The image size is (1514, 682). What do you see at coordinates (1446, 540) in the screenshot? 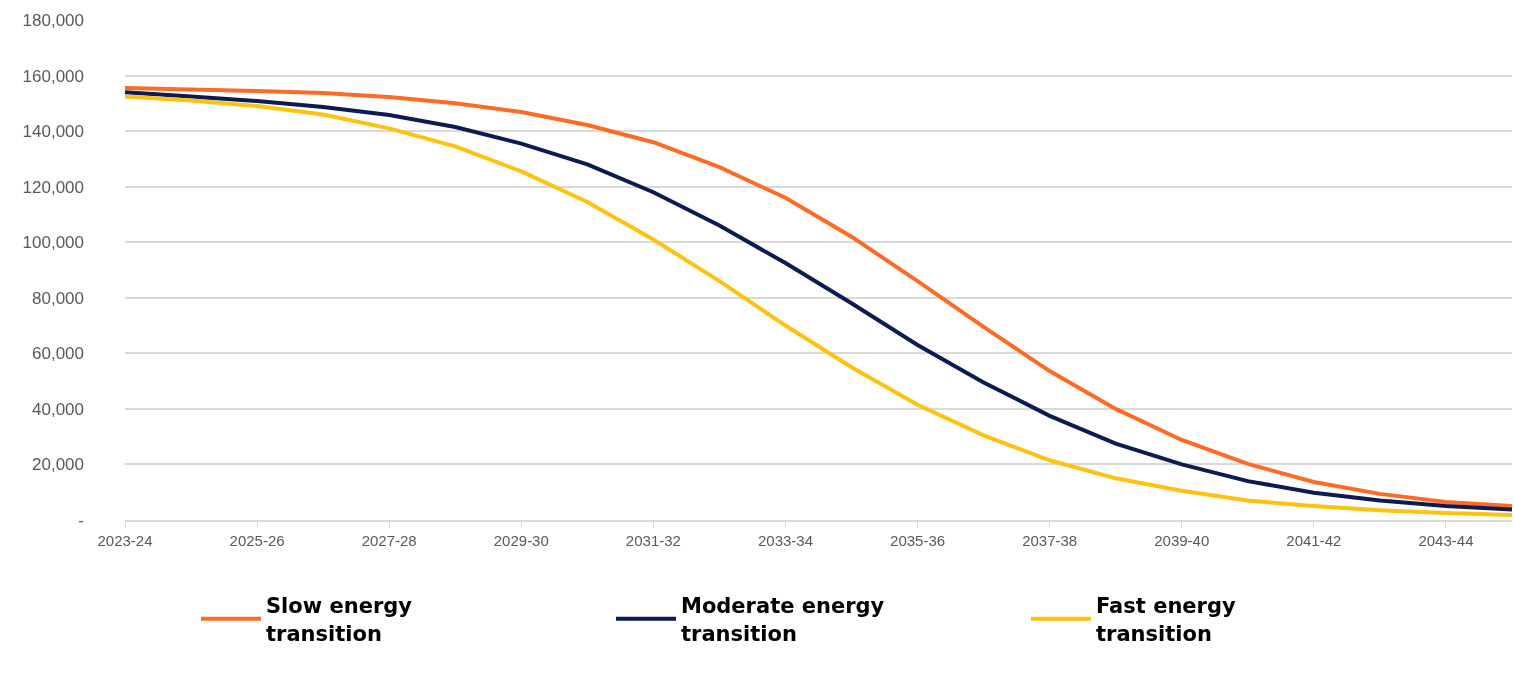
I see `x-tick-label: 2043-44` at bounding box center [1446, 540].